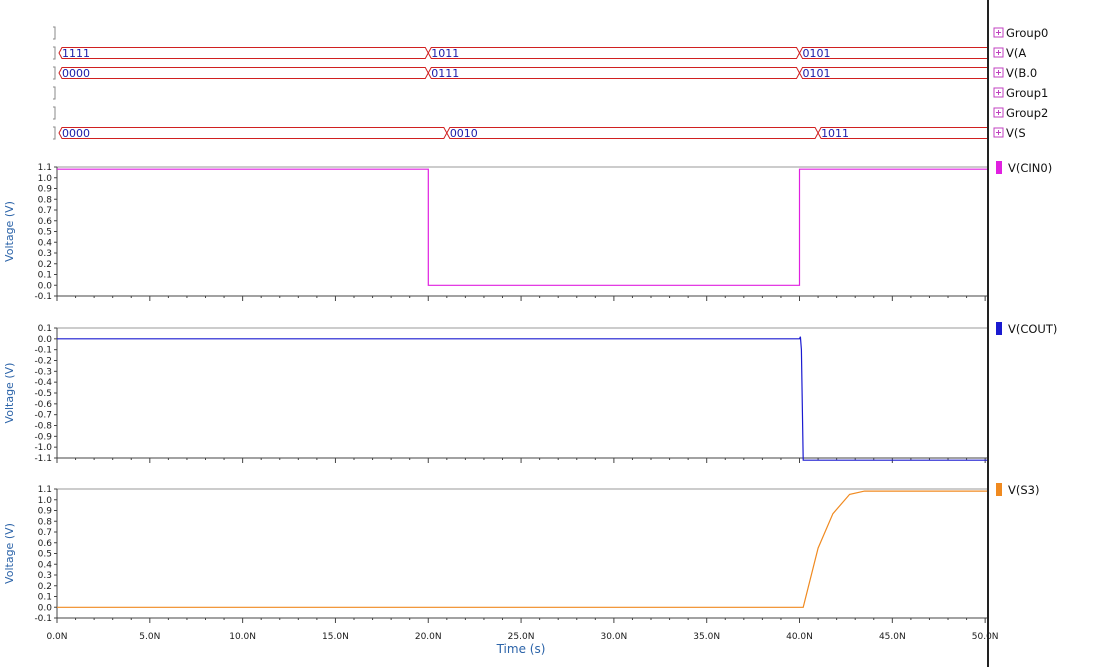 The height and width of the screenshot is (667, 1094). I want to click on y-tick-label: 0.2, so click(45, 265).